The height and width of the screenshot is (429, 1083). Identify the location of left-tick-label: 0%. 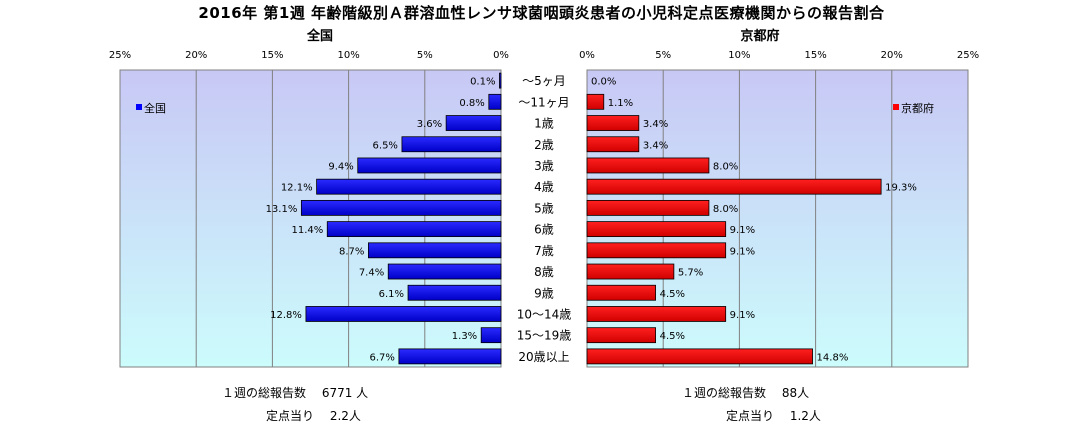
(501, 55).